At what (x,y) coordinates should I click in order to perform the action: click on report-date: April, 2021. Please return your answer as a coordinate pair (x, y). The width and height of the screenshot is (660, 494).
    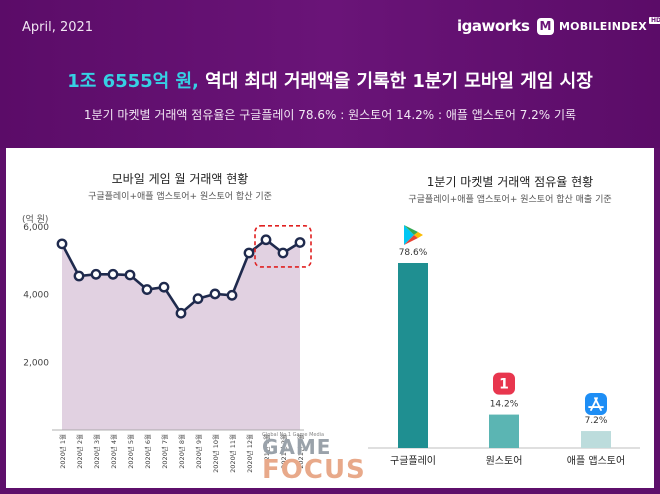
    Looking at the image, I should click on (58, 27).